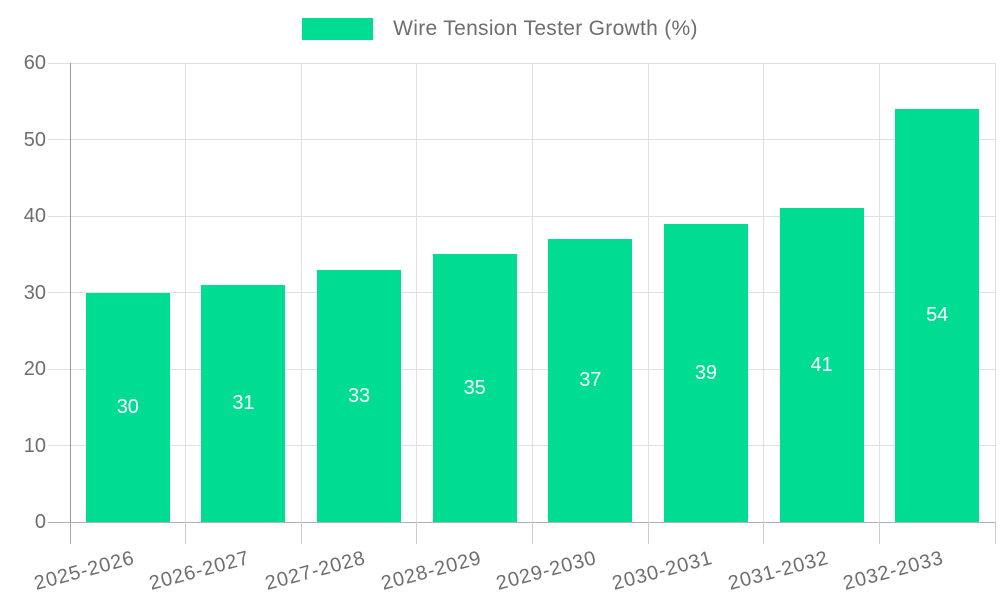 This screenshot has height=600, width=1000. What do you see at coordinates (70, 292) in the screenshot?
I see `y-axis-line` at bounding box center [70, 292].